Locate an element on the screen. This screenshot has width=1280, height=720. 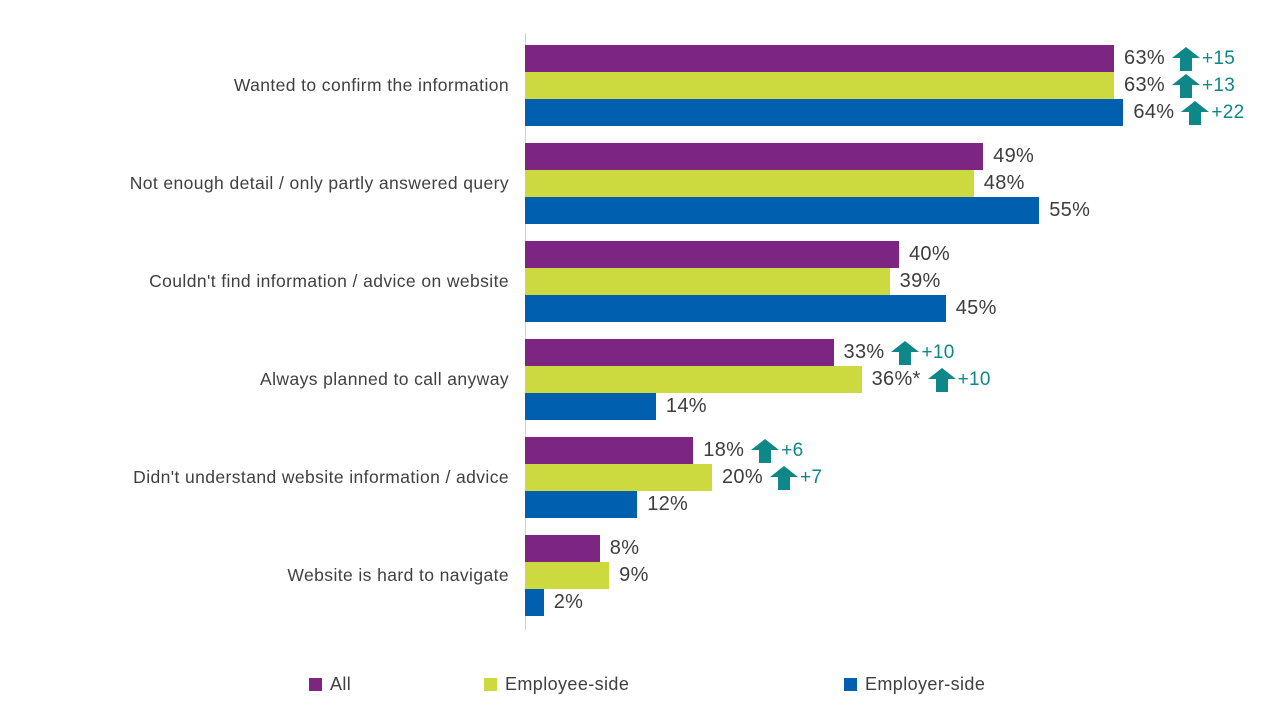
bar-row: 63% +15 is located at coordinates (899, 58).